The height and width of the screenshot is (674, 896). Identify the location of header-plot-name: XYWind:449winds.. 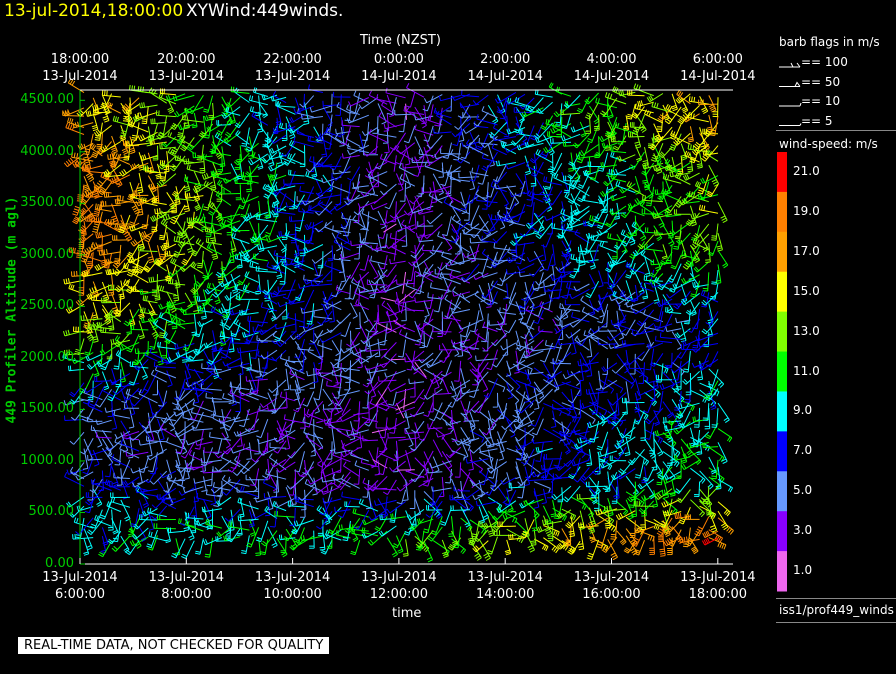
(265, 11).